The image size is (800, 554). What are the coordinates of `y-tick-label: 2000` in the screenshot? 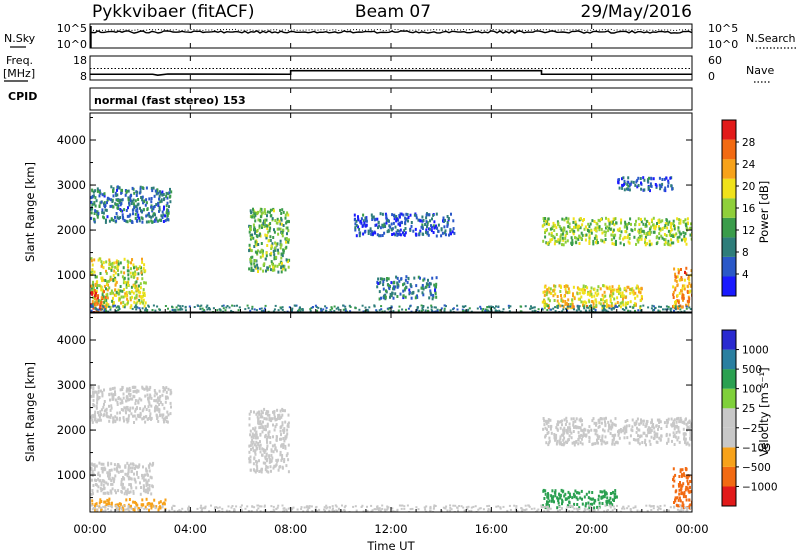 It's located at (71, 430).